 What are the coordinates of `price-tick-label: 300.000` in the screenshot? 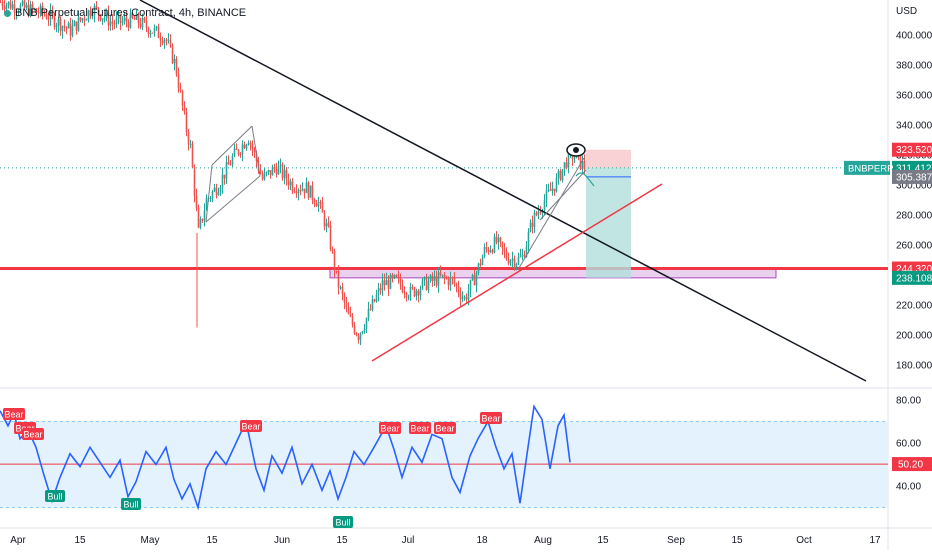 It's located at (914, 186).